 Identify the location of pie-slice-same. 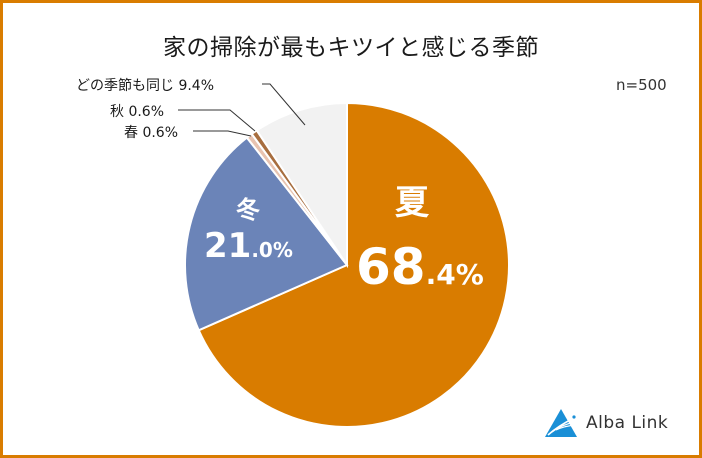
(301, 185).